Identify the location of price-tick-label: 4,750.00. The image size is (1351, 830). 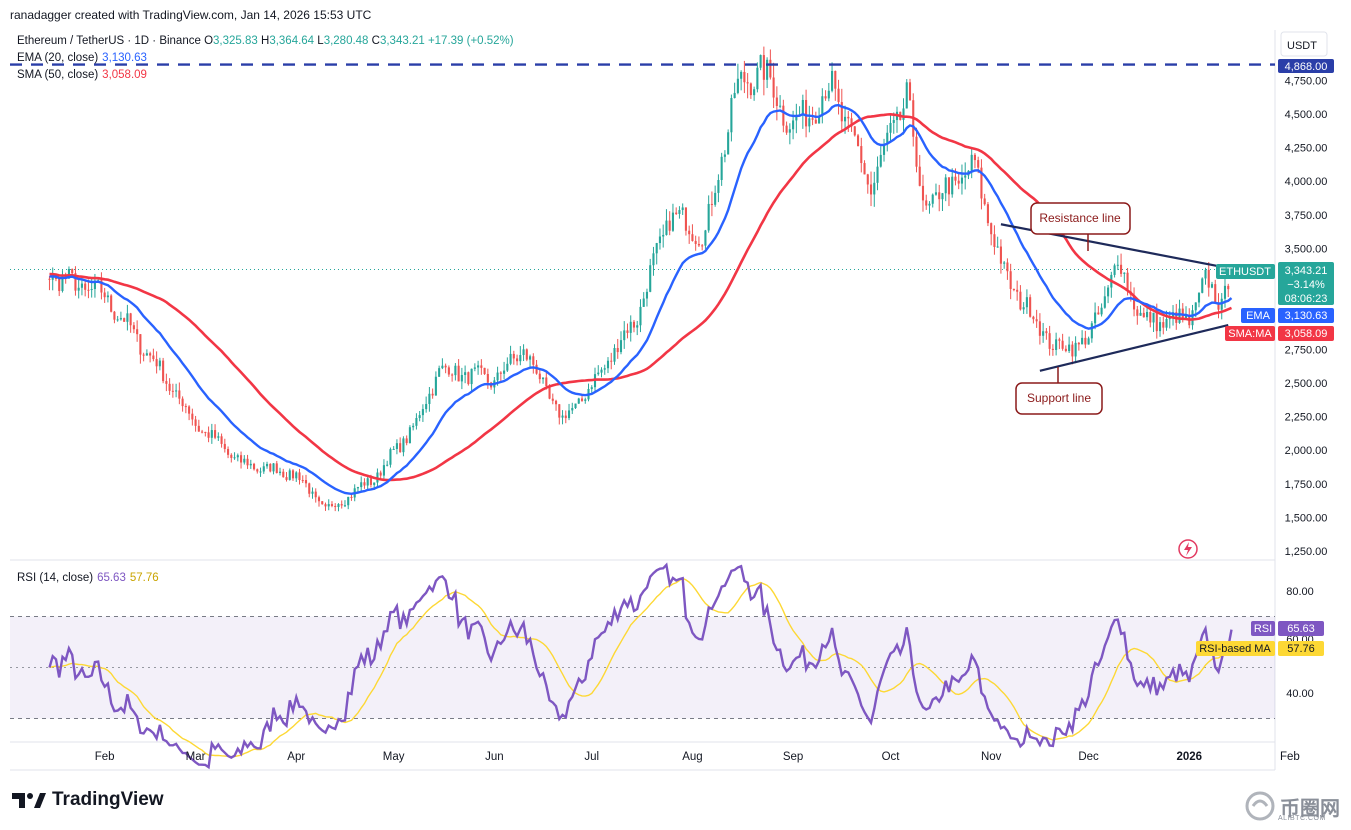
(1306, 81).